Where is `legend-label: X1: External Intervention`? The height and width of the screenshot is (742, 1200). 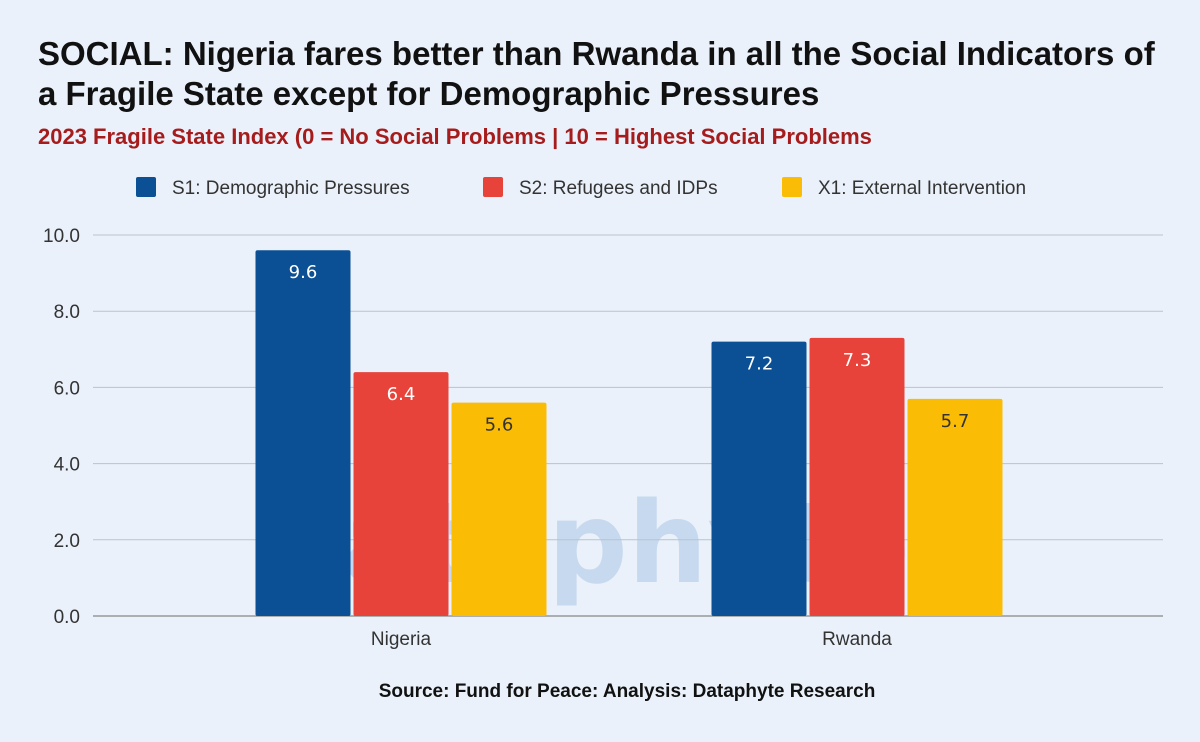
legend-label: X1: External Intervention is located at coordinates (922, 188).